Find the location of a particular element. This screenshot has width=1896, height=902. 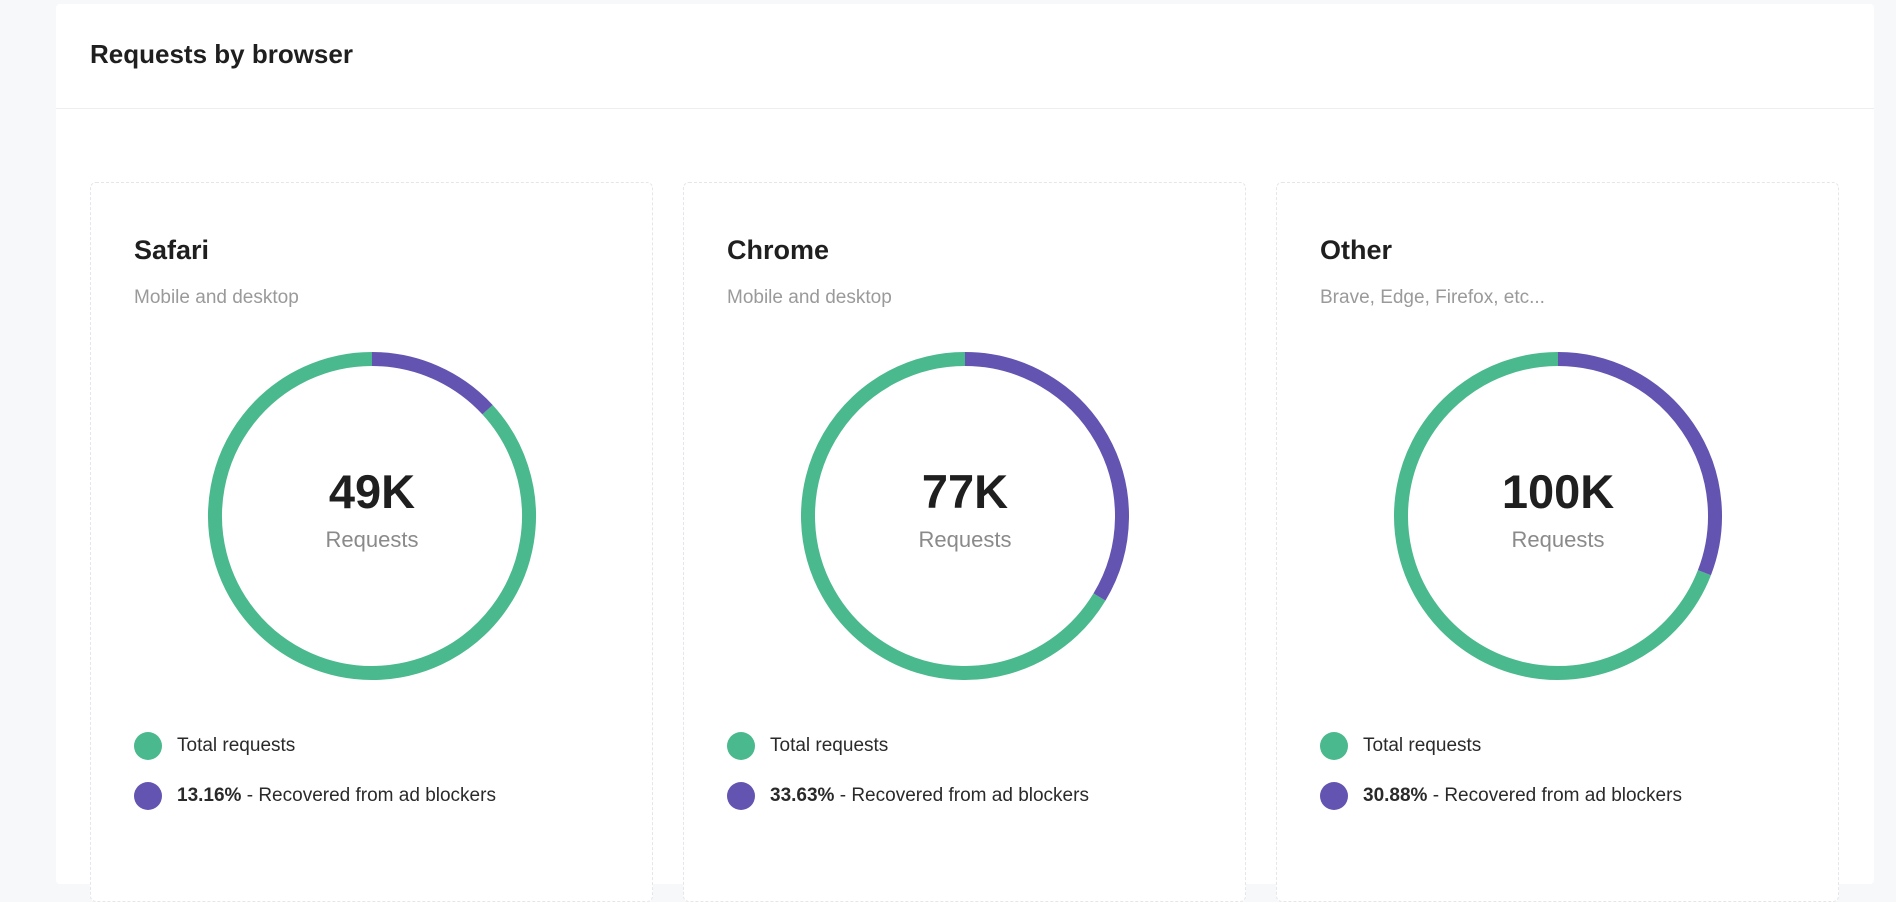

donut-chart: 100K Requests is located at coordinates (1558, 516).